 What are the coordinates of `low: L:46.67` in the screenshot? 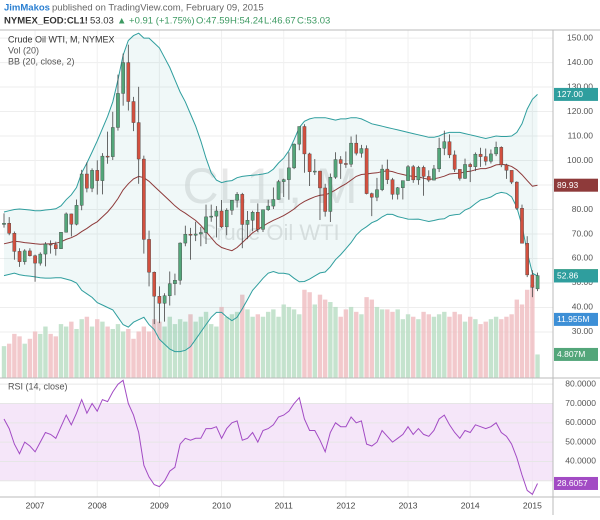 It's located at (280, 21).